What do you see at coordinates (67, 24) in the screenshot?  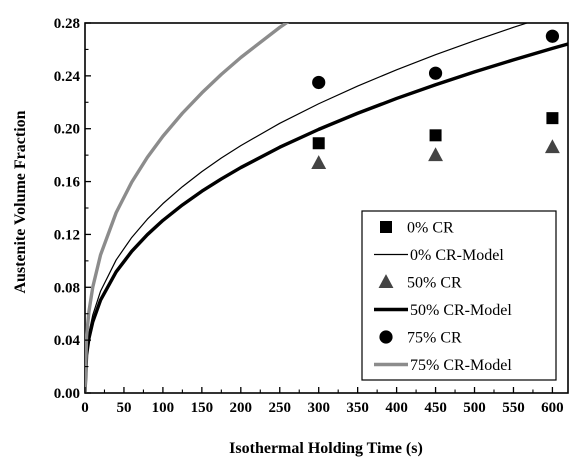 I see `y-tick-label: 0.28` at bounding box center [67, 24].